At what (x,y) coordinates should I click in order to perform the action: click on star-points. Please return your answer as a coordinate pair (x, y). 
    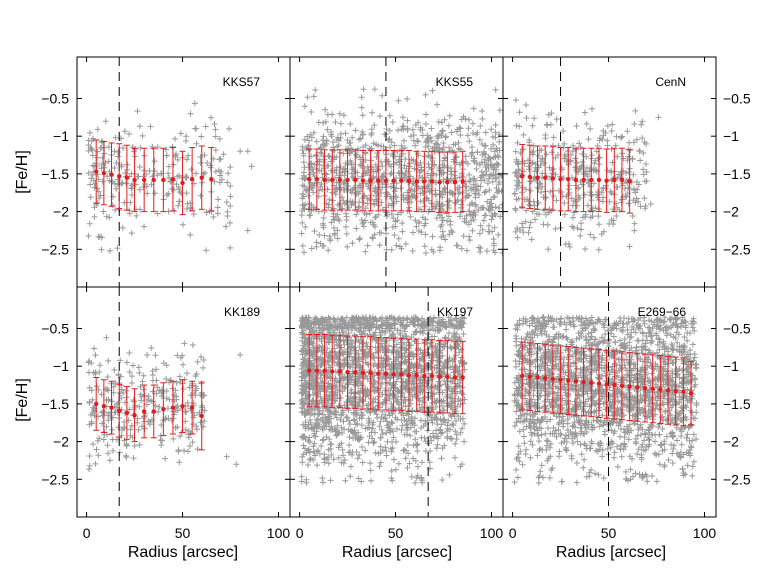
    Looking at the image, I should click on (164, 403).